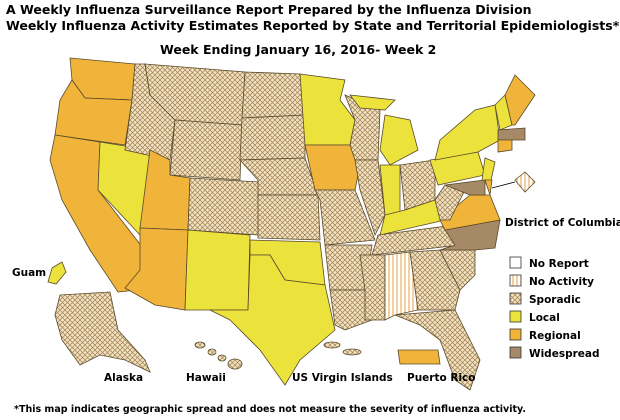 Image resolution: width=620 pixels, height=420 pixels. Describe the element at coordinates (564, 354) in the screenshot. I see `legend-label: Widespread` at that location.